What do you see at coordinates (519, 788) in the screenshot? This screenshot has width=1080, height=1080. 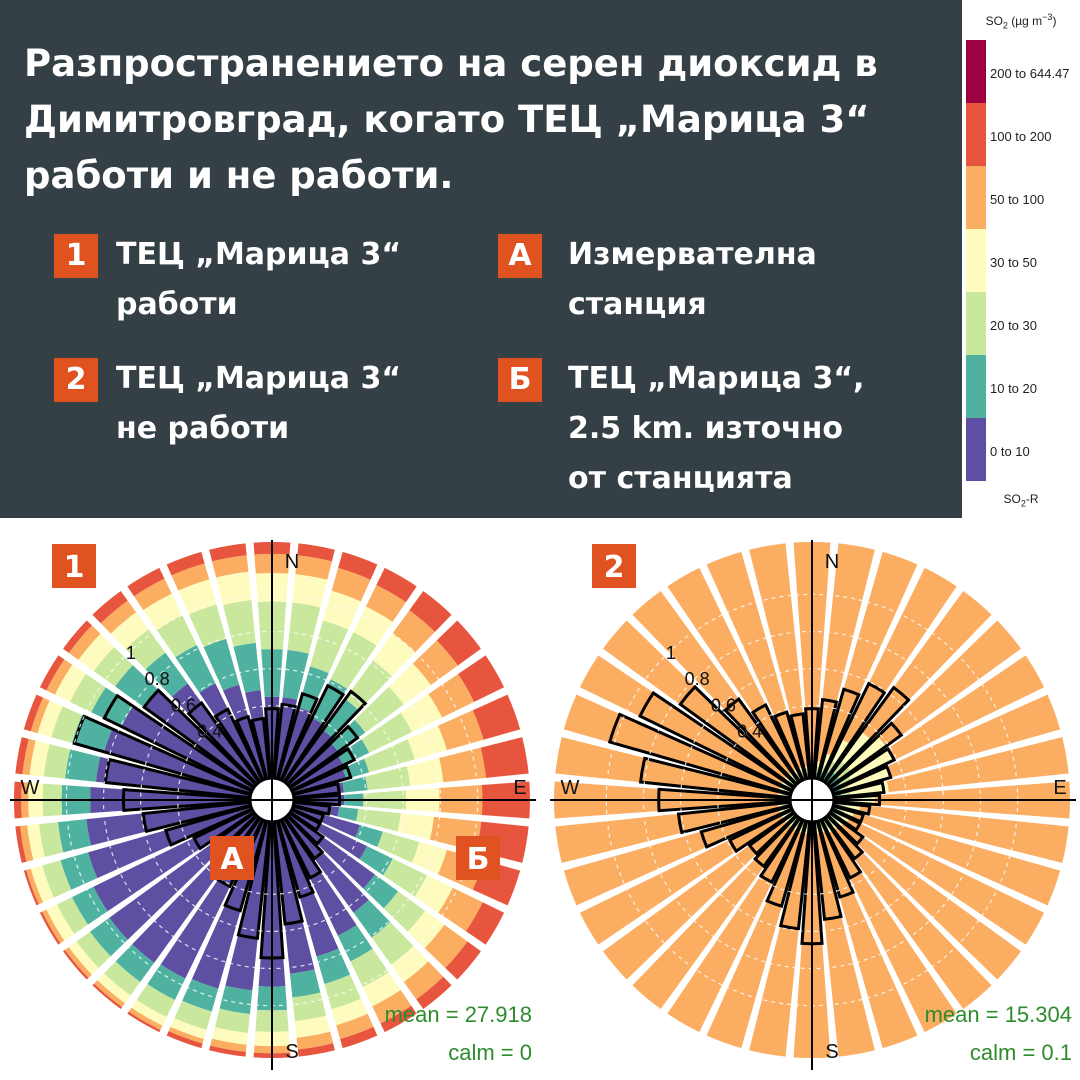 I see `direction-e-label: E` at bounding box center [519, 788].